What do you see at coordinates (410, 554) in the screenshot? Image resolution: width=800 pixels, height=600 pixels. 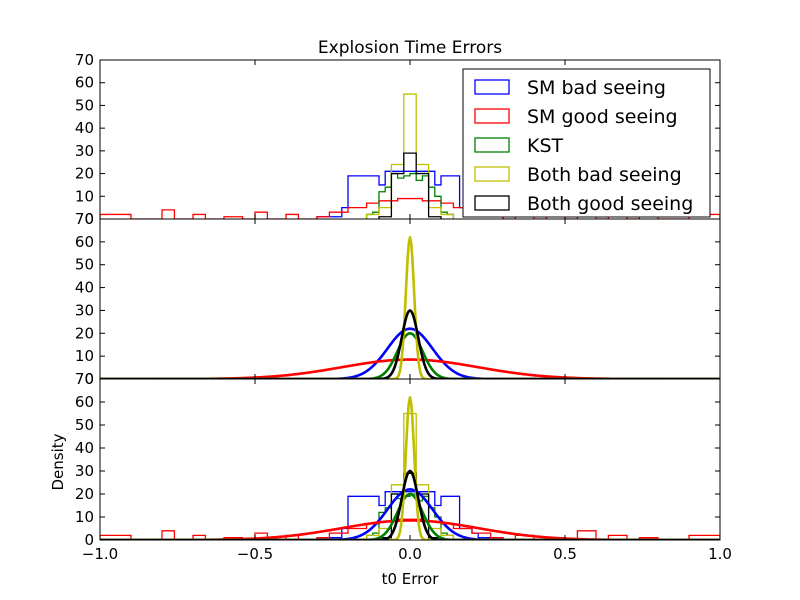 I see `x-tick-label-2: 0.0` at bounding box center [410, 554].